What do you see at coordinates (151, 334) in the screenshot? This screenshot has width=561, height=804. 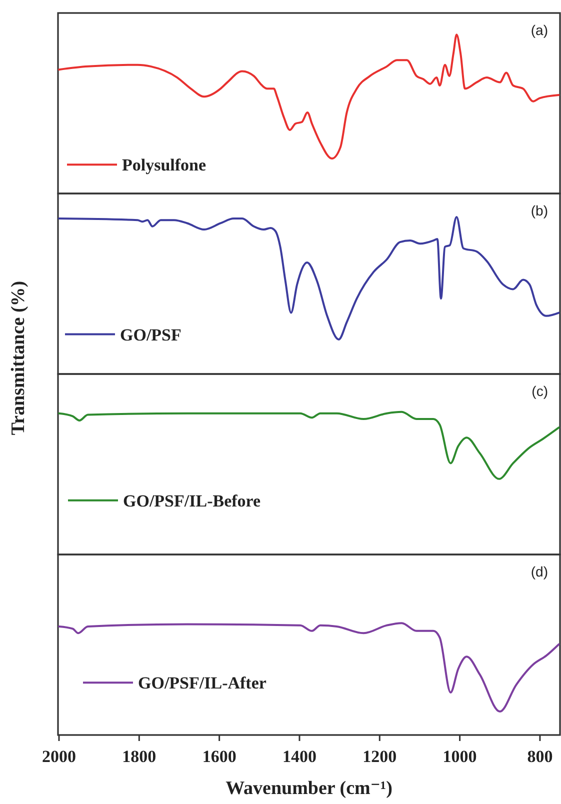 I see `legend-label: GO/PSF` at bounding box center [151, 334].